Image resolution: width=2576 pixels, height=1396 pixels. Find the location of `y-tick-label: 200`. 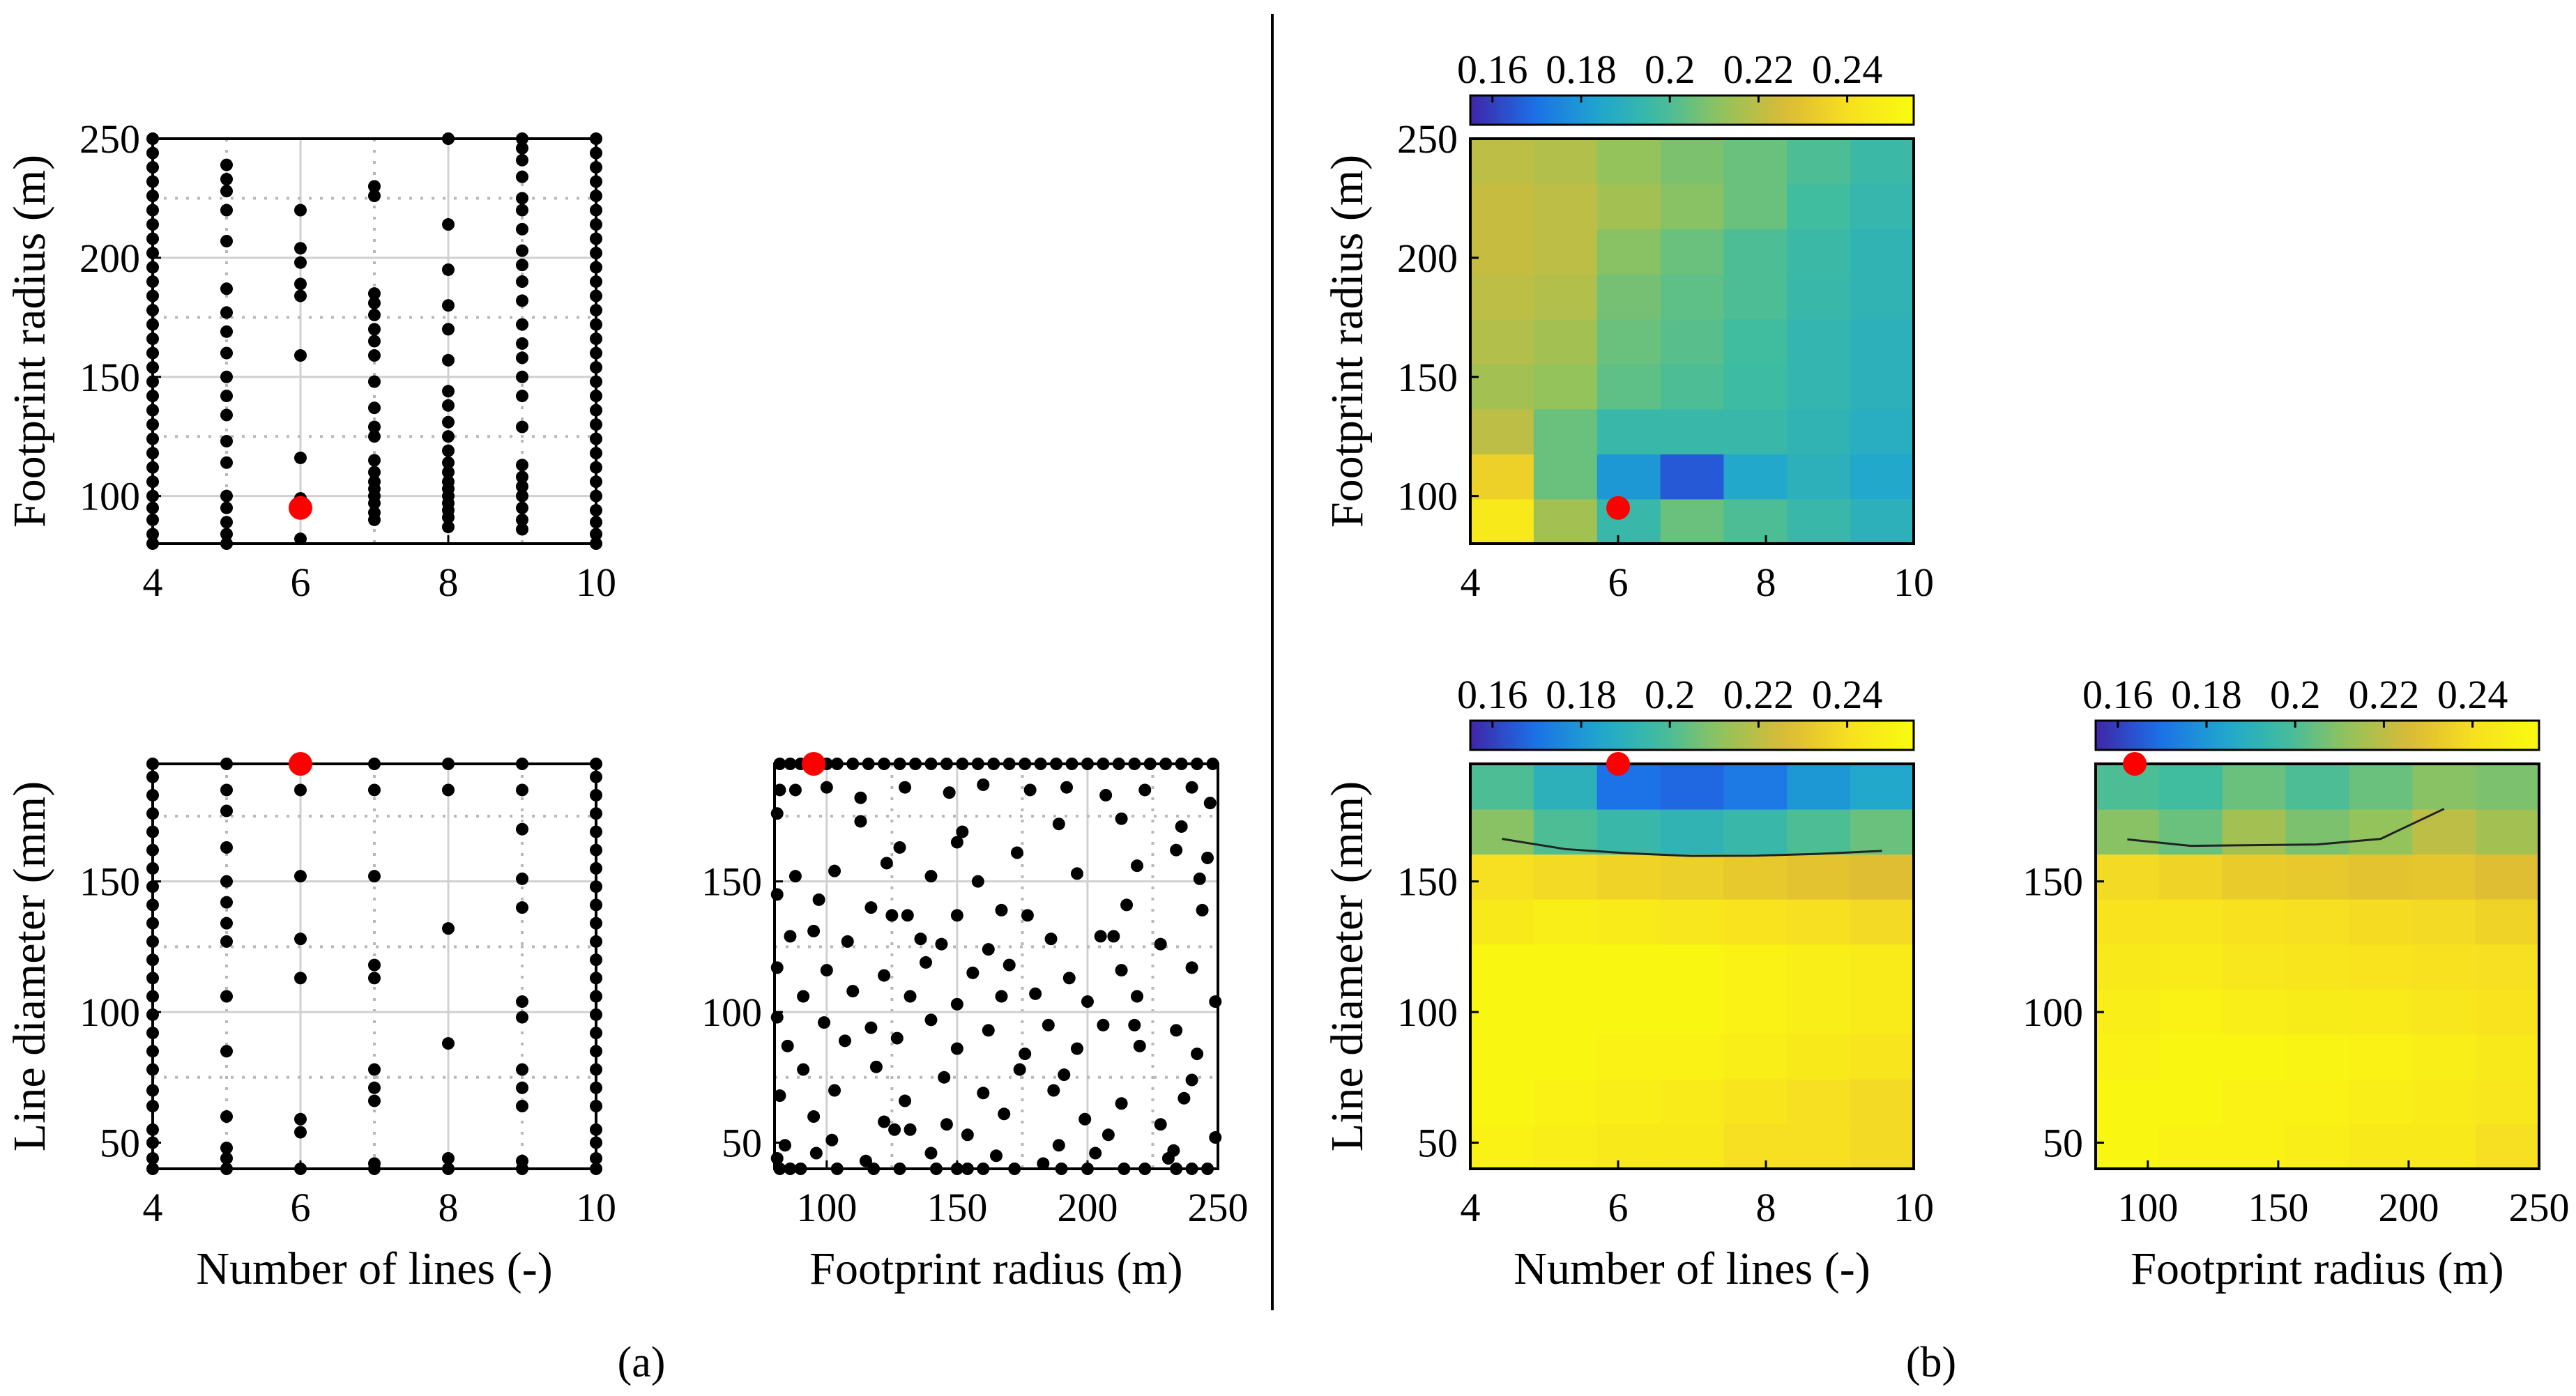

y-tick-label: 200 is located at coordinates (109, 258).